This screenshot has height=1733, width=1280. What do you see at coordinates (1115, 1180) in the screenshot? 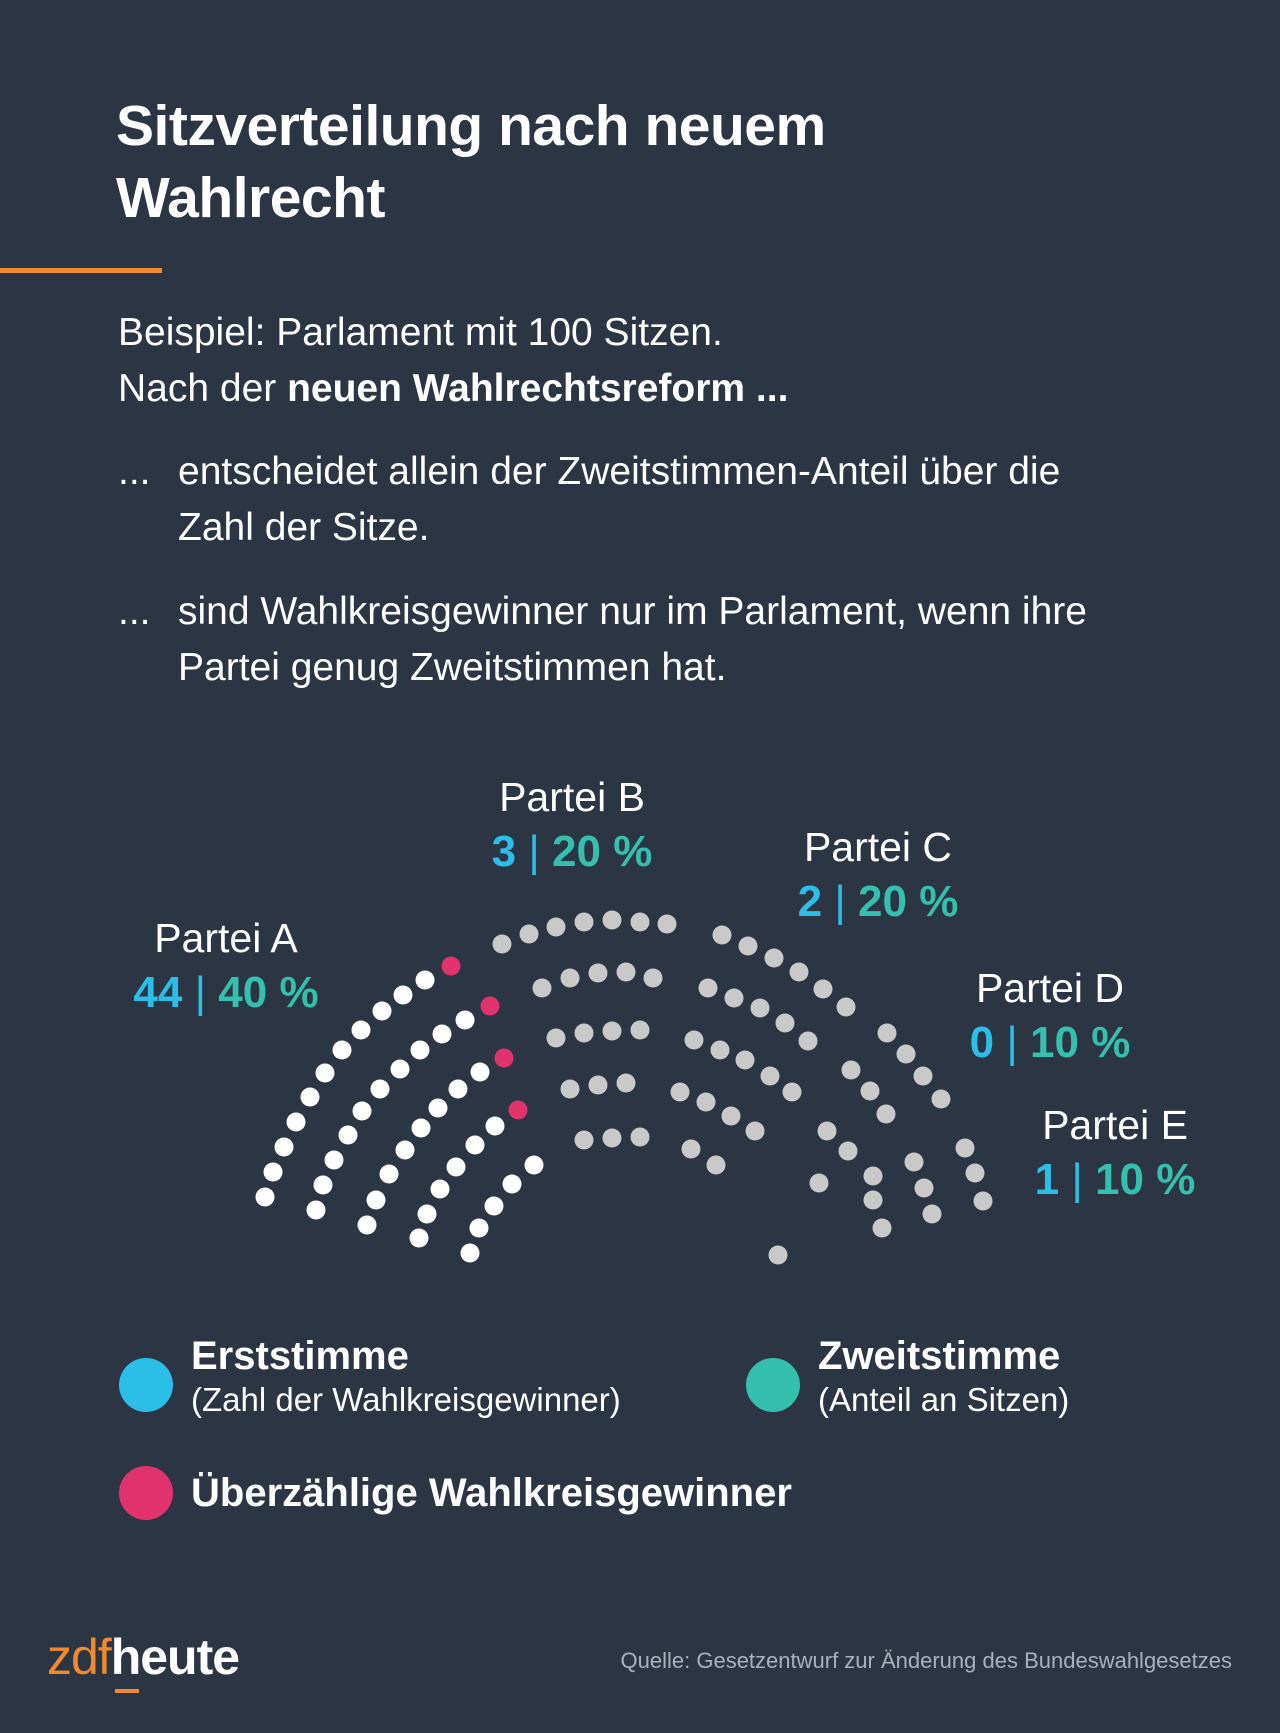
I see `party-values: 1 | 10 %` at bounding box center [1115, 1180].